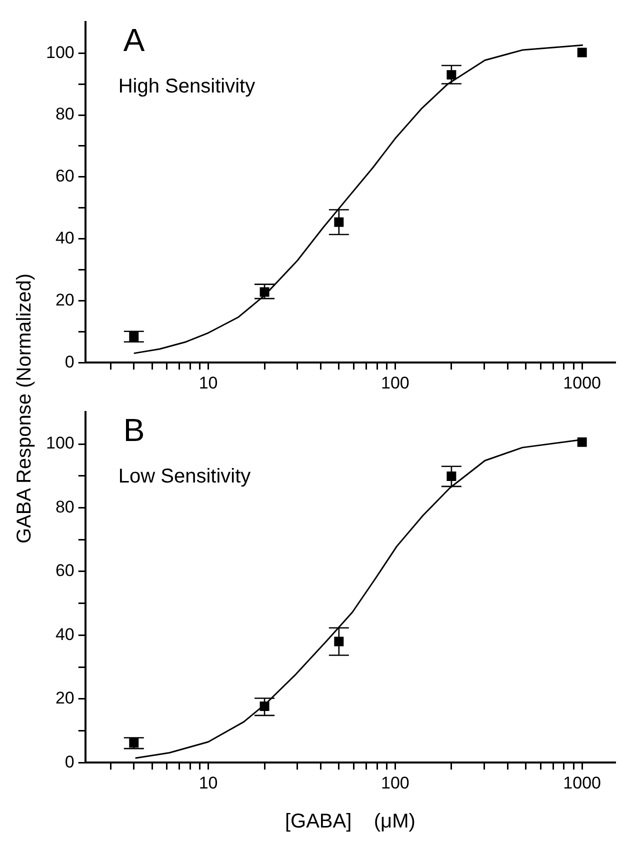 This screenshot has width=631, height=841. Describe the element at coordinates (187, 87) in the screenshot. I see `annotation: High Sensitivity` at that location.